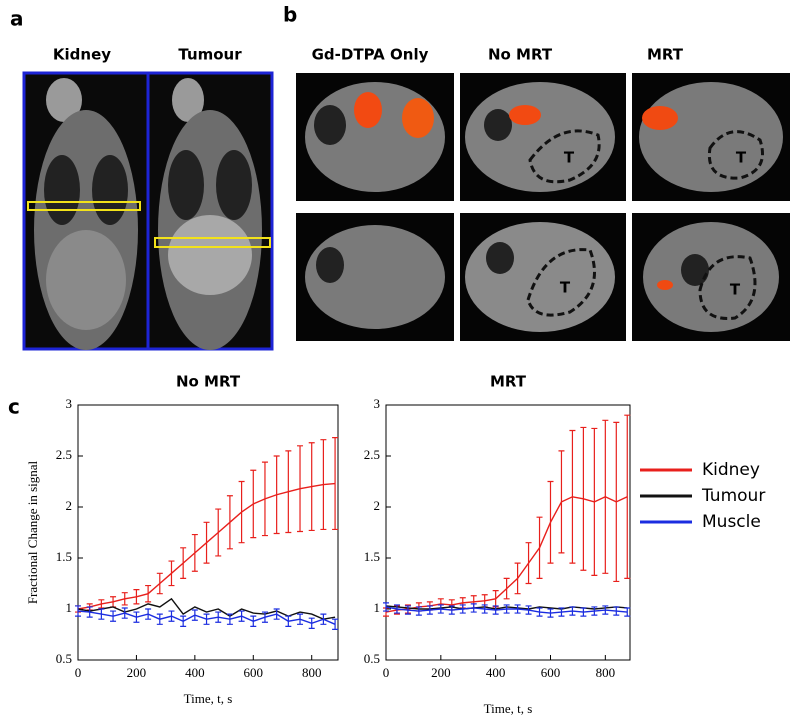  Describe the element at coordinates (731, 522) in the screenshot. I see `legend-label: Muscle` at that location.